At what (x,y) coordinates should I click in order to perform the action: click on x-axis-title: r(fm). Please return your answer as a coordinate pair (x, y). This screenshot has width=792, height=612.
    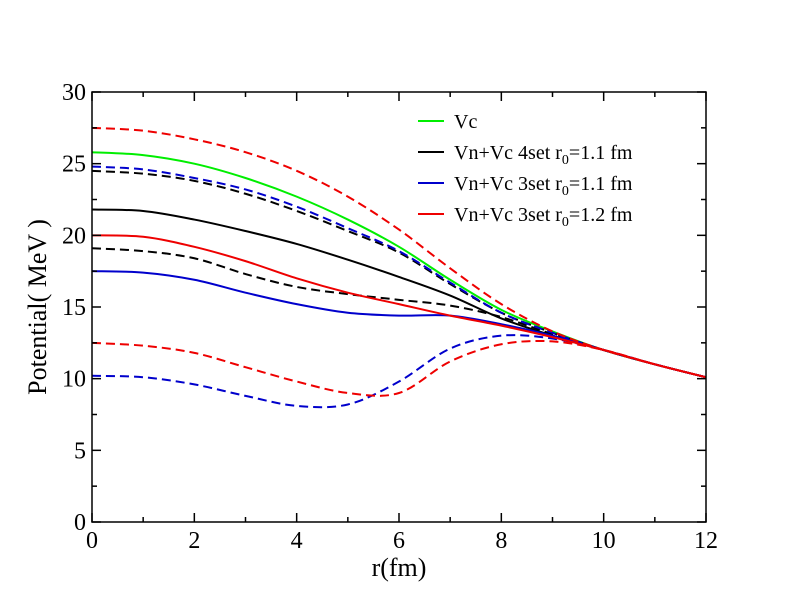
    Looking at the image, I should click on (399, 567).